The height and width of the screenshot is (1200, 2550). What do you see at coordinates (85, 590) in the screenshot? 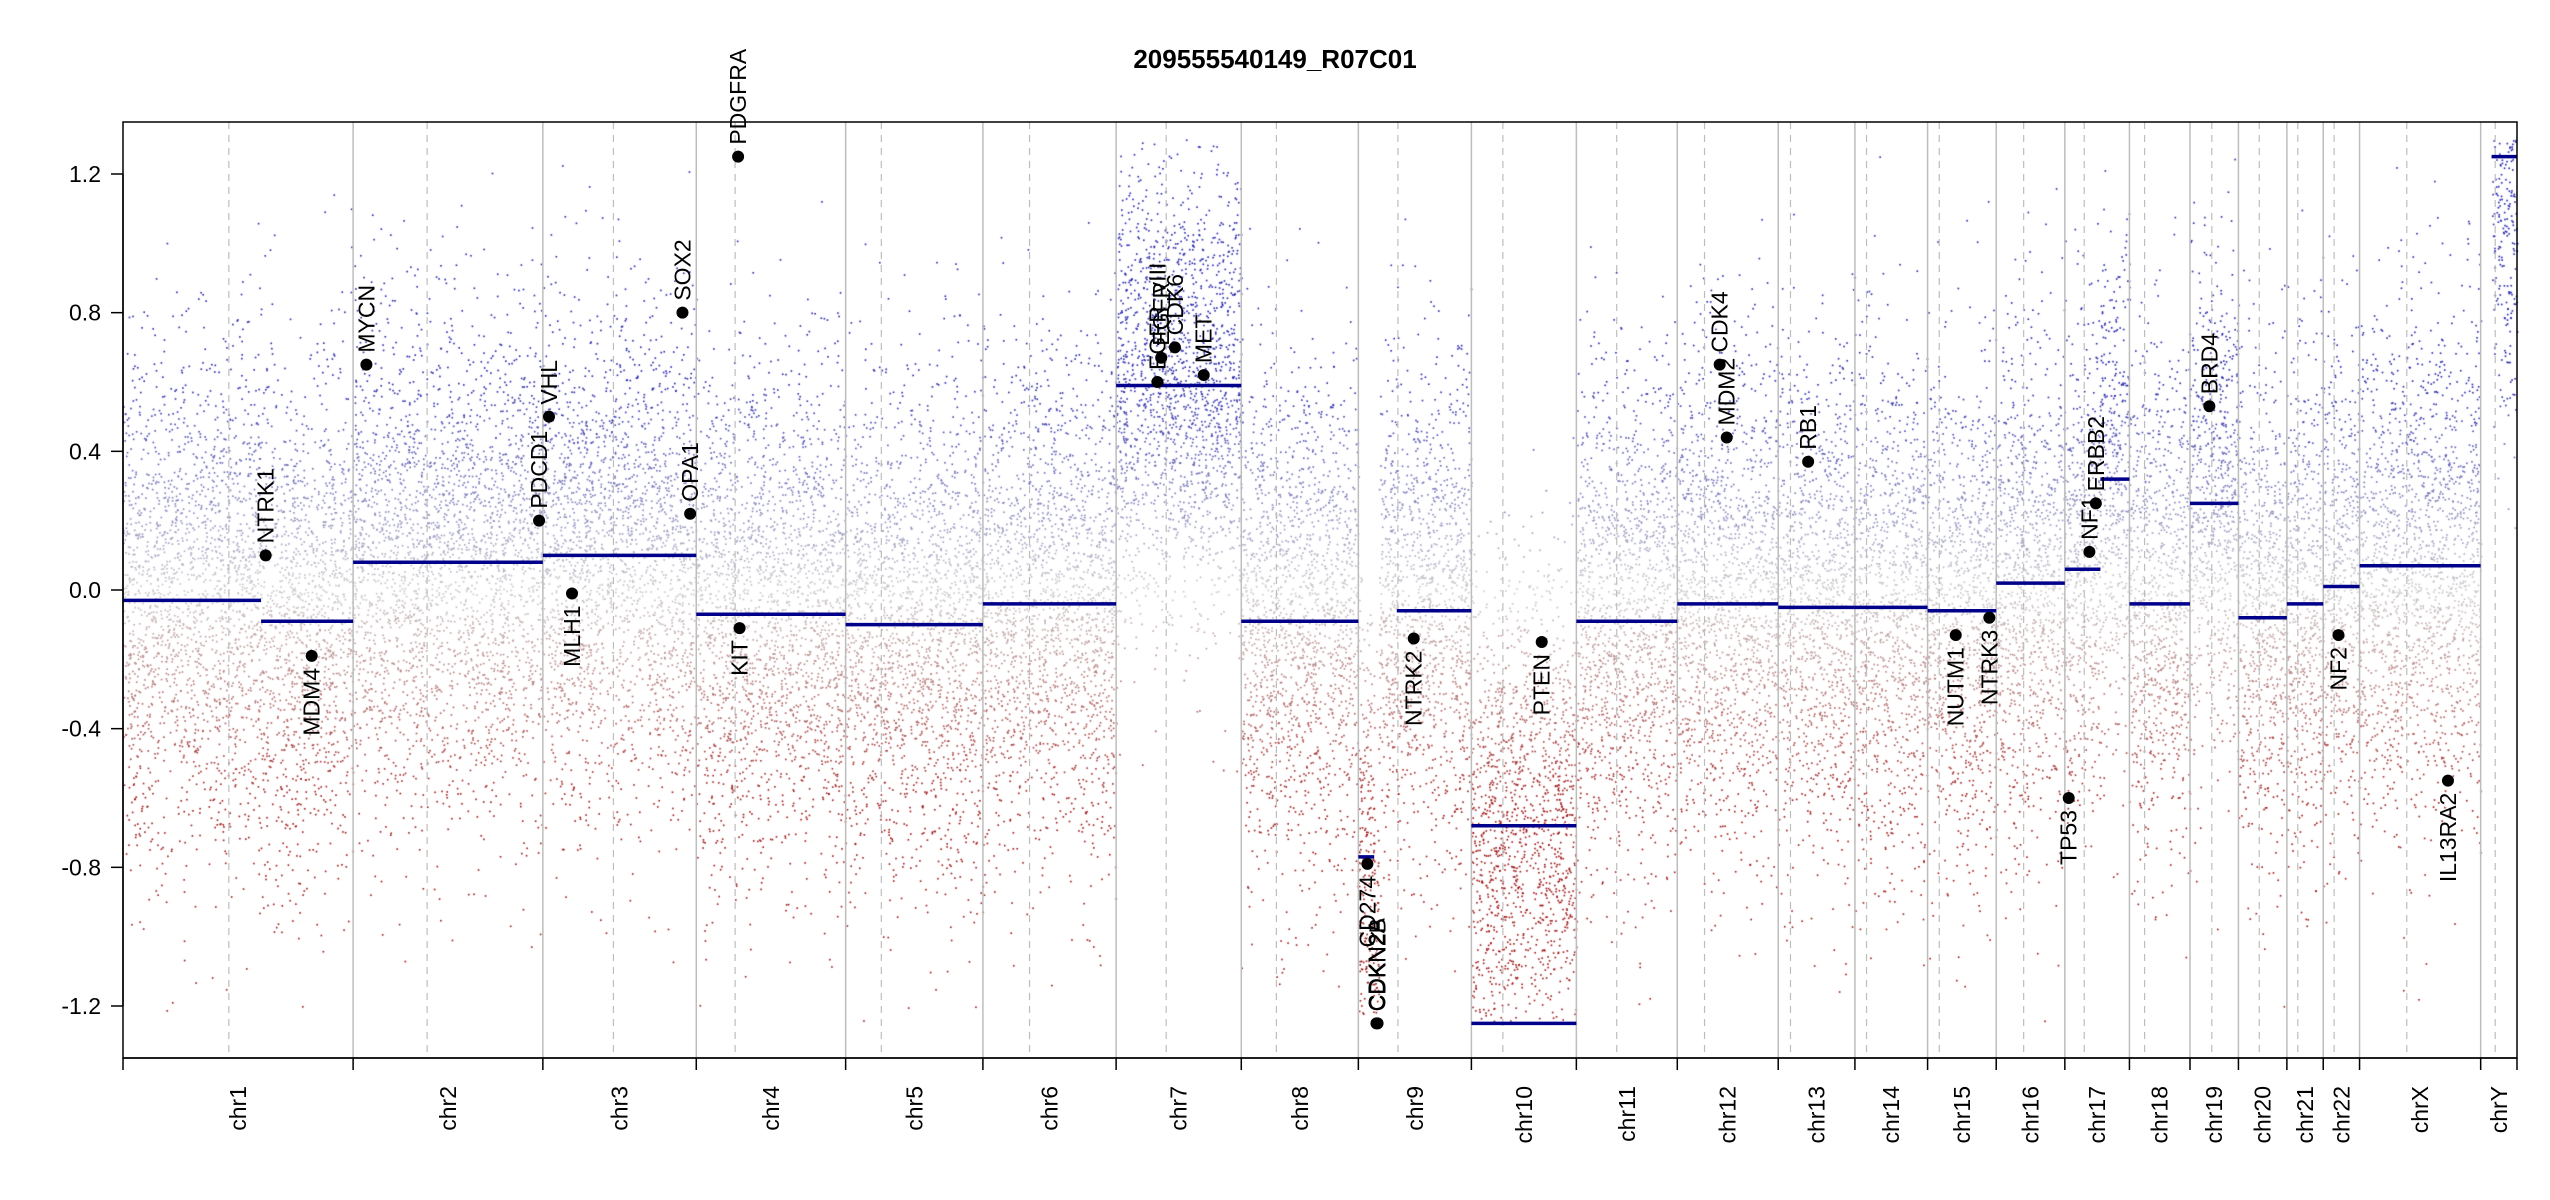
I see `y-tick-label: 0.0` at bounding box center [85, 590].